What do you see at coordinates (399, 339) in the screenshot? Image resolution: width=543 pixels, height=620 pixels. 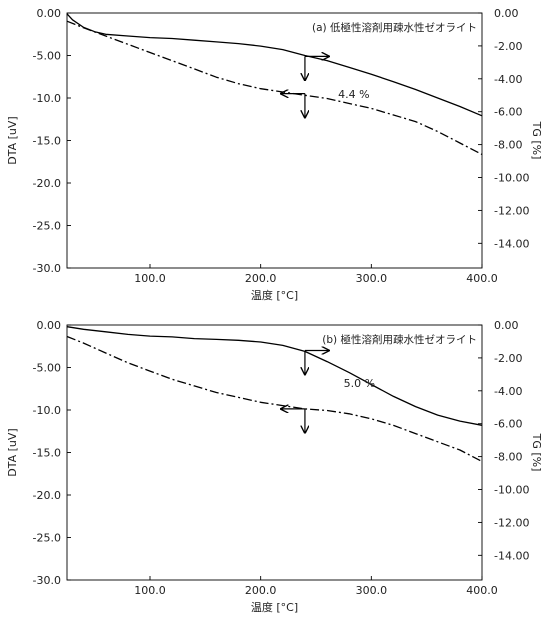 I see `panel-label: (b) 極性溶剤用疎水性ゼオライト` at bounding box center [399, 339].